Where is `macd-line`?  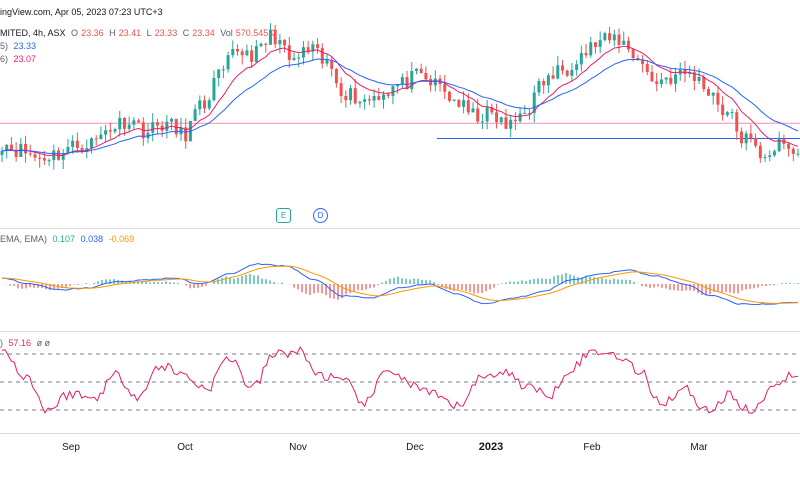 macd-line is located at coordinates (400, 284).